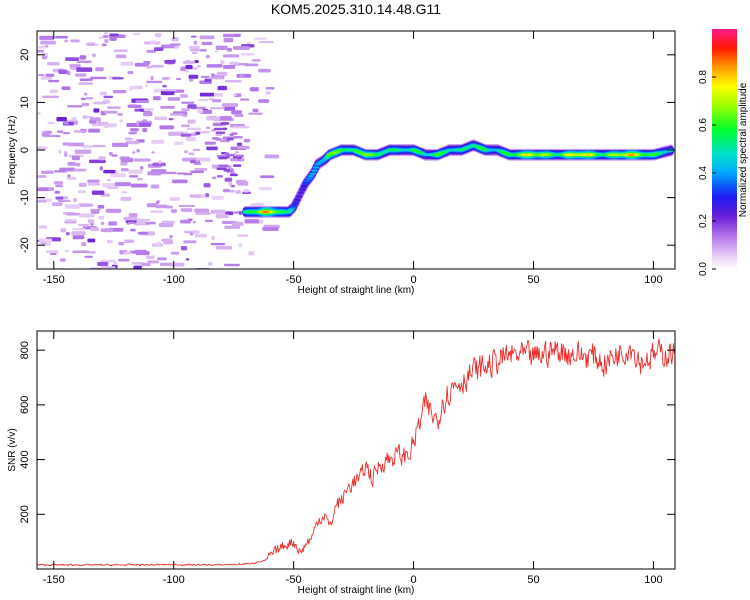 The width and height of the screenshot is (750, 600). Describe the element at coordinates (458, 178) in the screenshot. I see `track-layer` at that location.